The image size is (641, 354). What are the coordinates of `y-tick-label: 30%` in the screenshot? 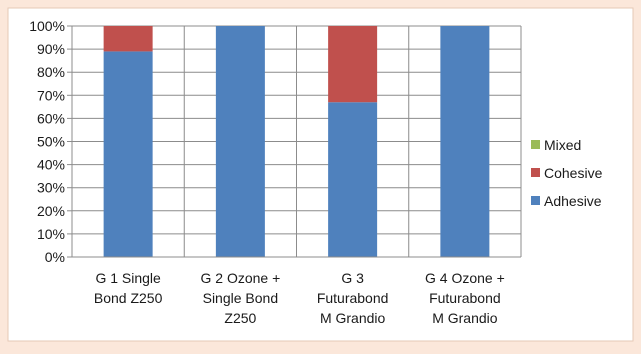 It's located at (51, 188).